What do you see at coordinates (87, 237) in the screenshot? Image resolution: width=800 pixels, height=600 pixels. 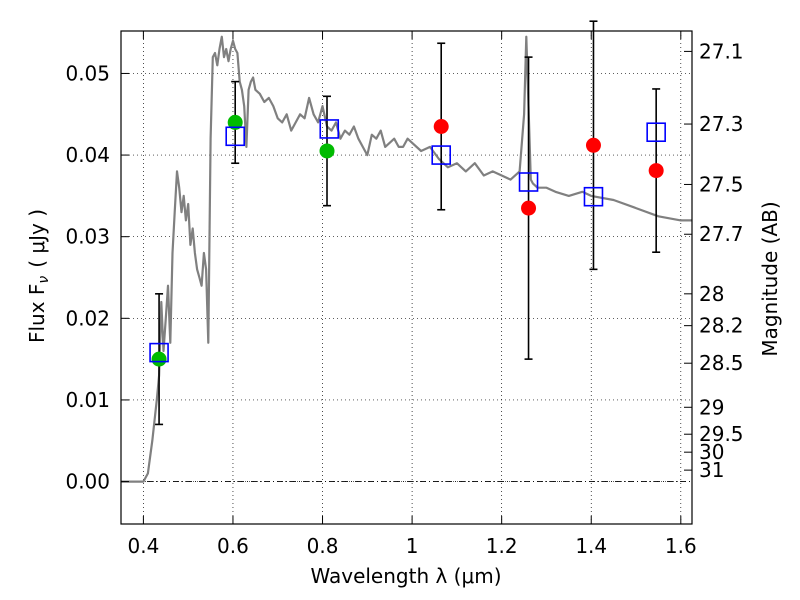 I see `y-tick-label: 0.03` at bounding box center [87, 237].